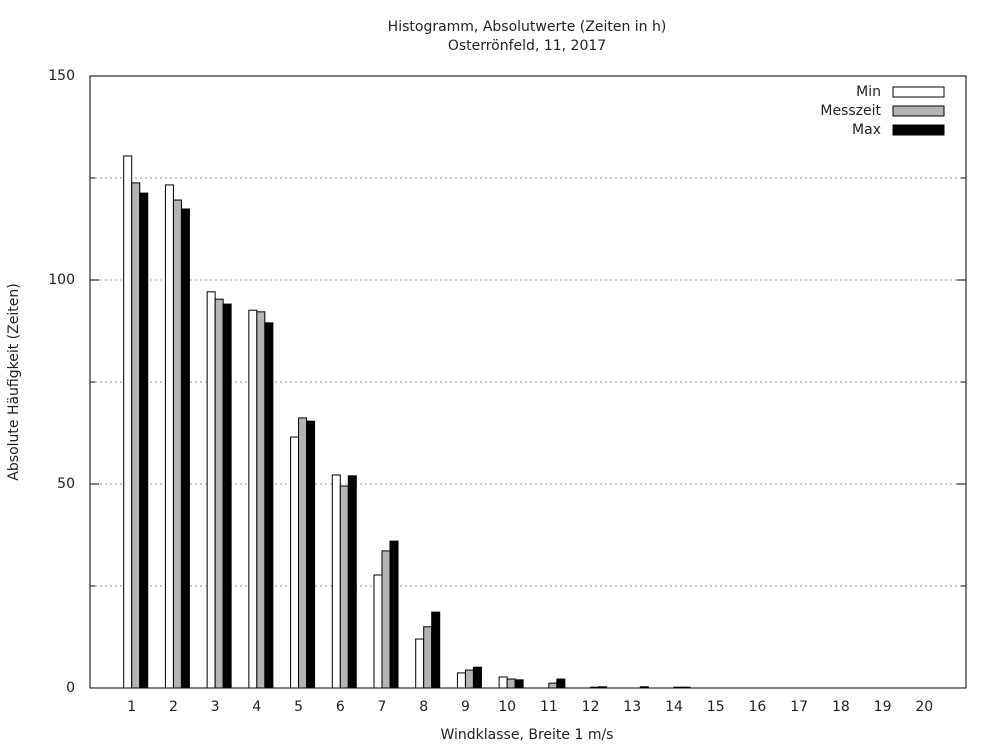 The height and width of the screenshot is (754, 1000). Describe the element at coordinates (256, 707) in the screenshot. I see `x-tick-label: 4` at that location.